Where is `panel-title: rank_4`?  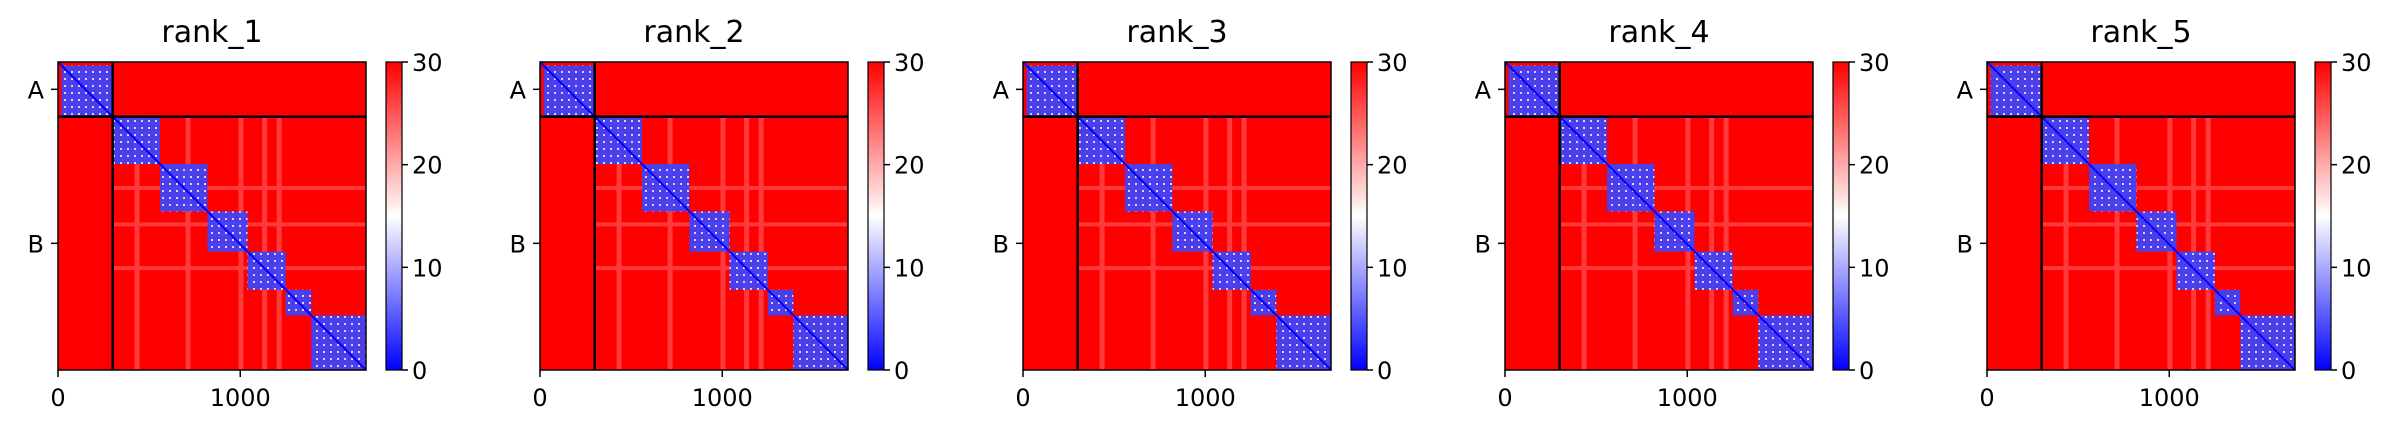 panel-title: rank_4 is located at coordinates (1658, 32).